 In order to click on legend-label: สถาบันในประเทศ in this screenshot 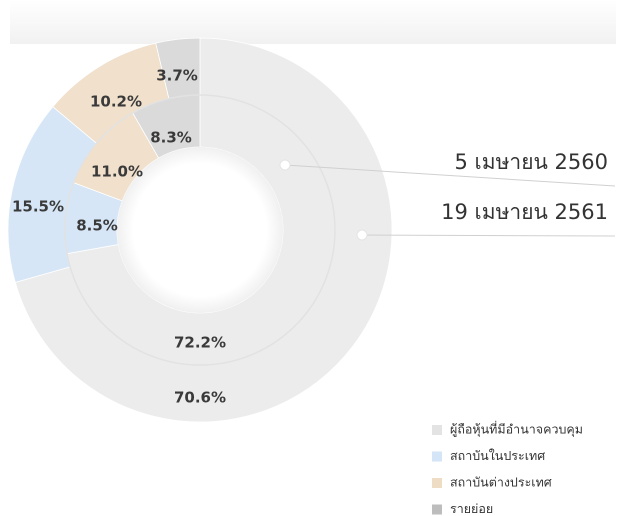, I will do `click(497, 455)`.